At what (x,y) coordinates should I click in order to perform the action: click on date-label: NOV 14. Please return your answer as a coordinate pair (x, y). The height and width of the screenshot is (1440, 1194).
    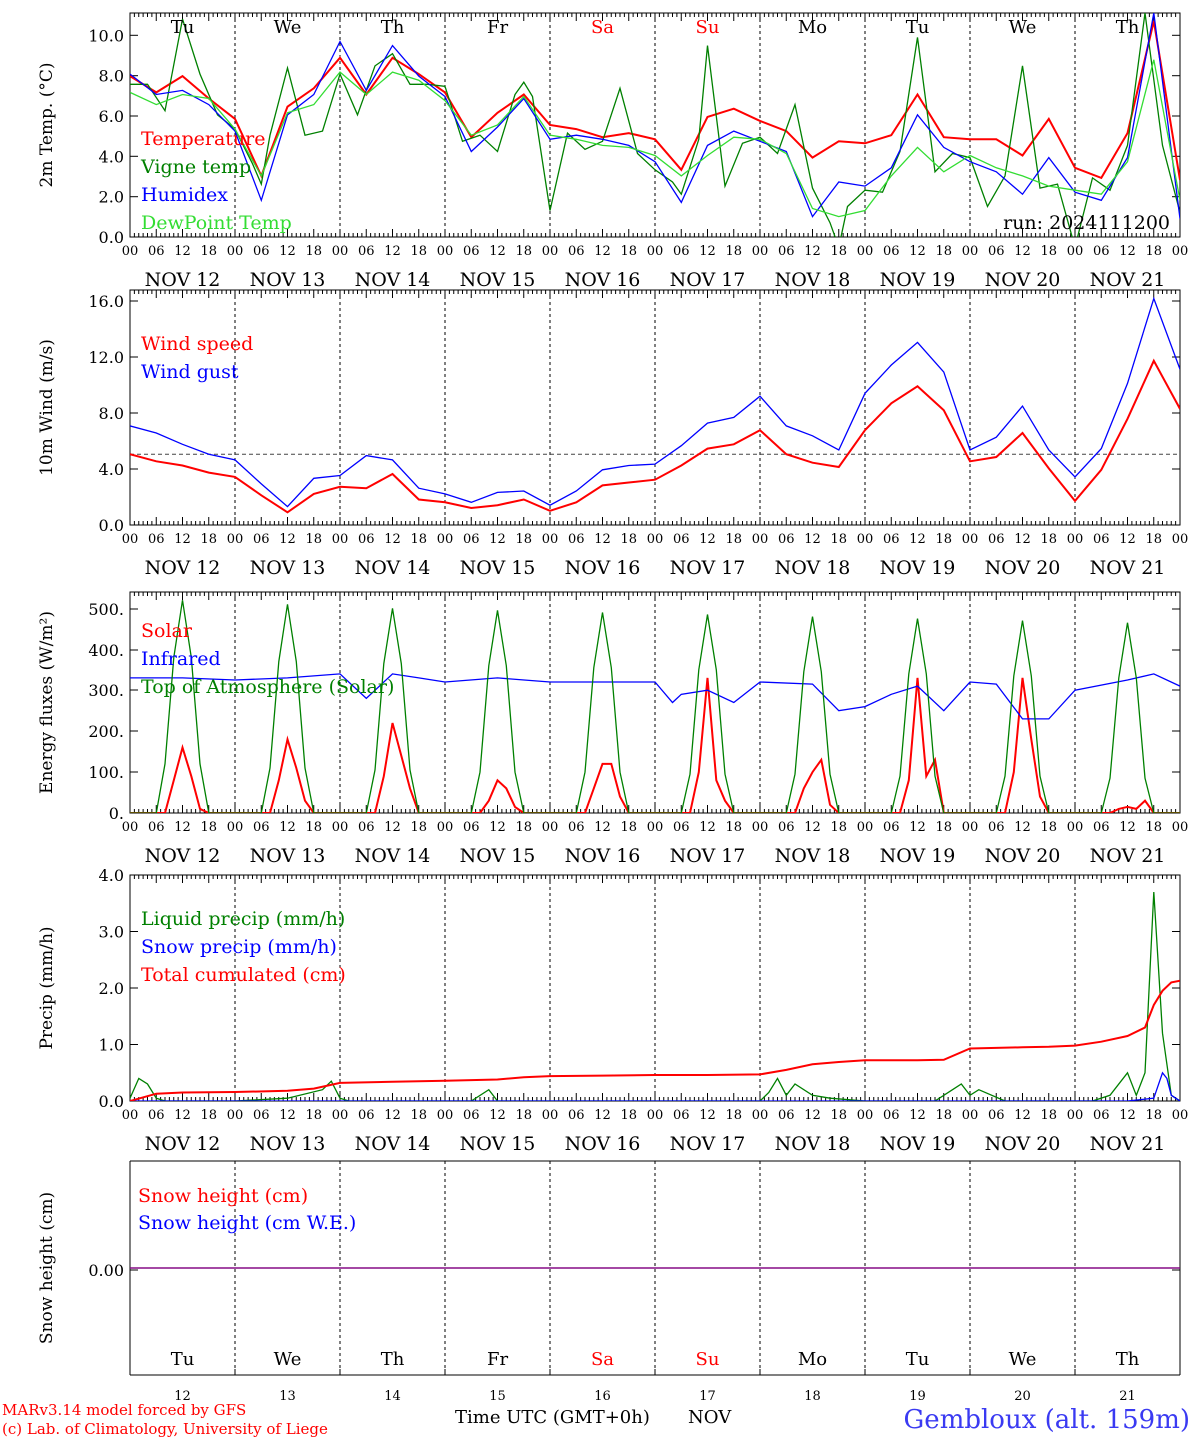
    Looking at the image, I should click on (393, 1144).